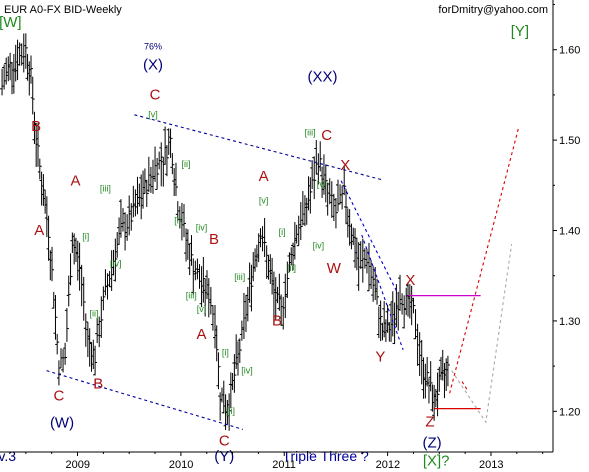 The height and width of the screenshot is (472, 589). Describe the element at coordinates (153, 47) in the screenshot. I see `wave-label: 76%` at that location.